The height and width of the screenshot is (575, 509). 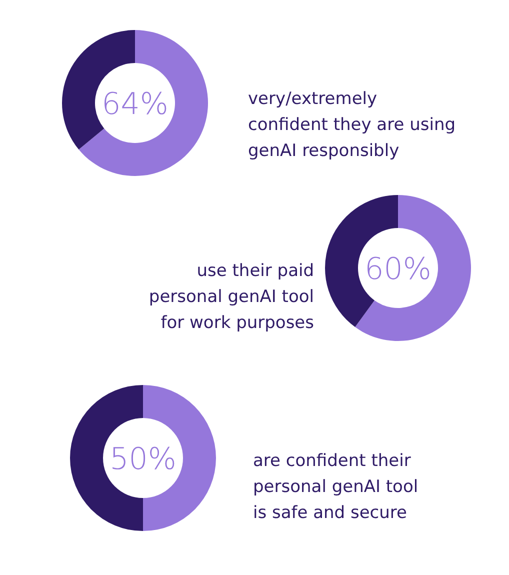 What do you see at coordinates (135, 104) in the screenshot?
I see `data-label: 64%` at bounding box center [135, 104].